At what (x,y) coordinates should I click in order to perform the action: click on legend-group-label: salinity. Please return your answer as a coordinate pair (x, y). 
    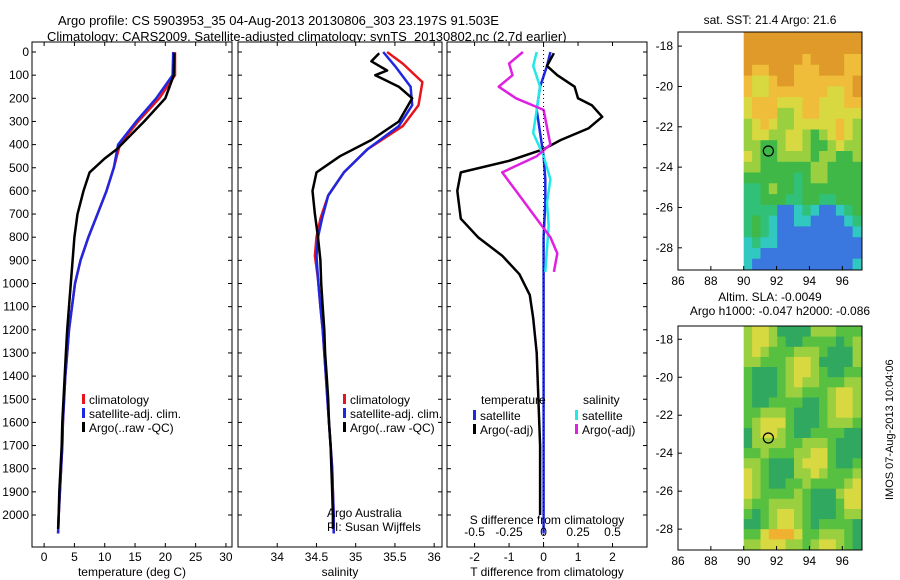
    Looking at the image, I should click on (601, 400).